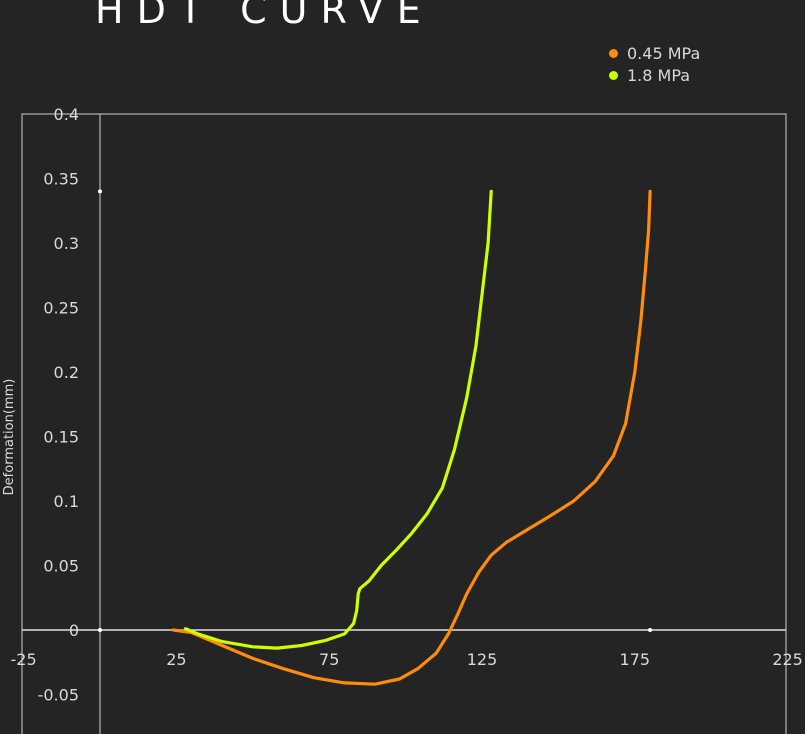 The image size is (805, 734). I want to click on legend-item-045-mpa: 0.45 MPa, so click(654, 53).